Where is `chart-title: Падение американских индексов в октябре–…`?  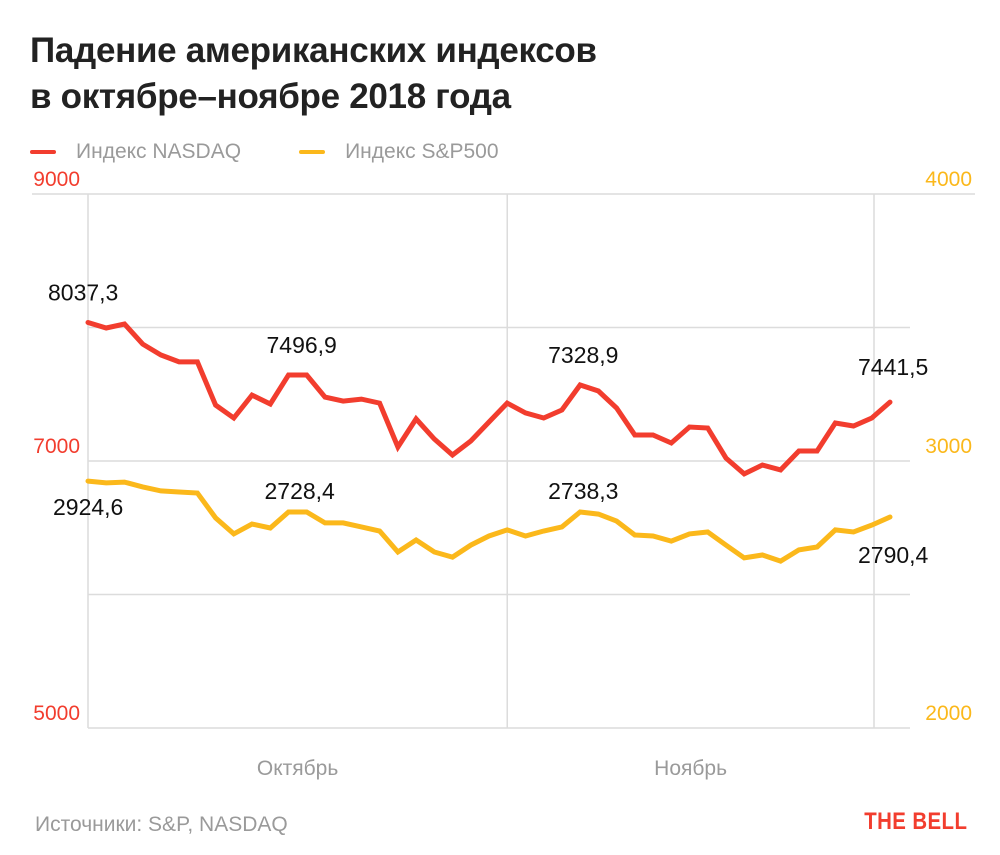
chart-title: Падение американских индексов в октябре–… is located at coordinates (313, 74).